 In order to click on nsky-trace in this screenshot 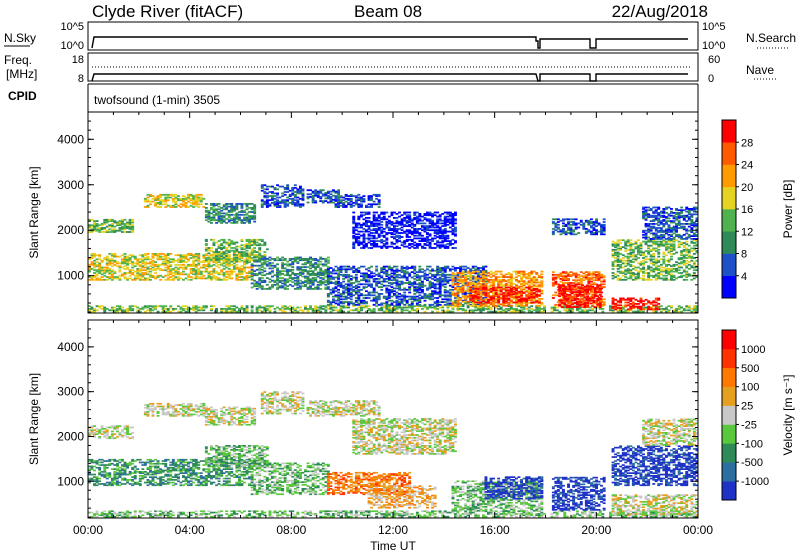, I will do `click(389, 42)`.